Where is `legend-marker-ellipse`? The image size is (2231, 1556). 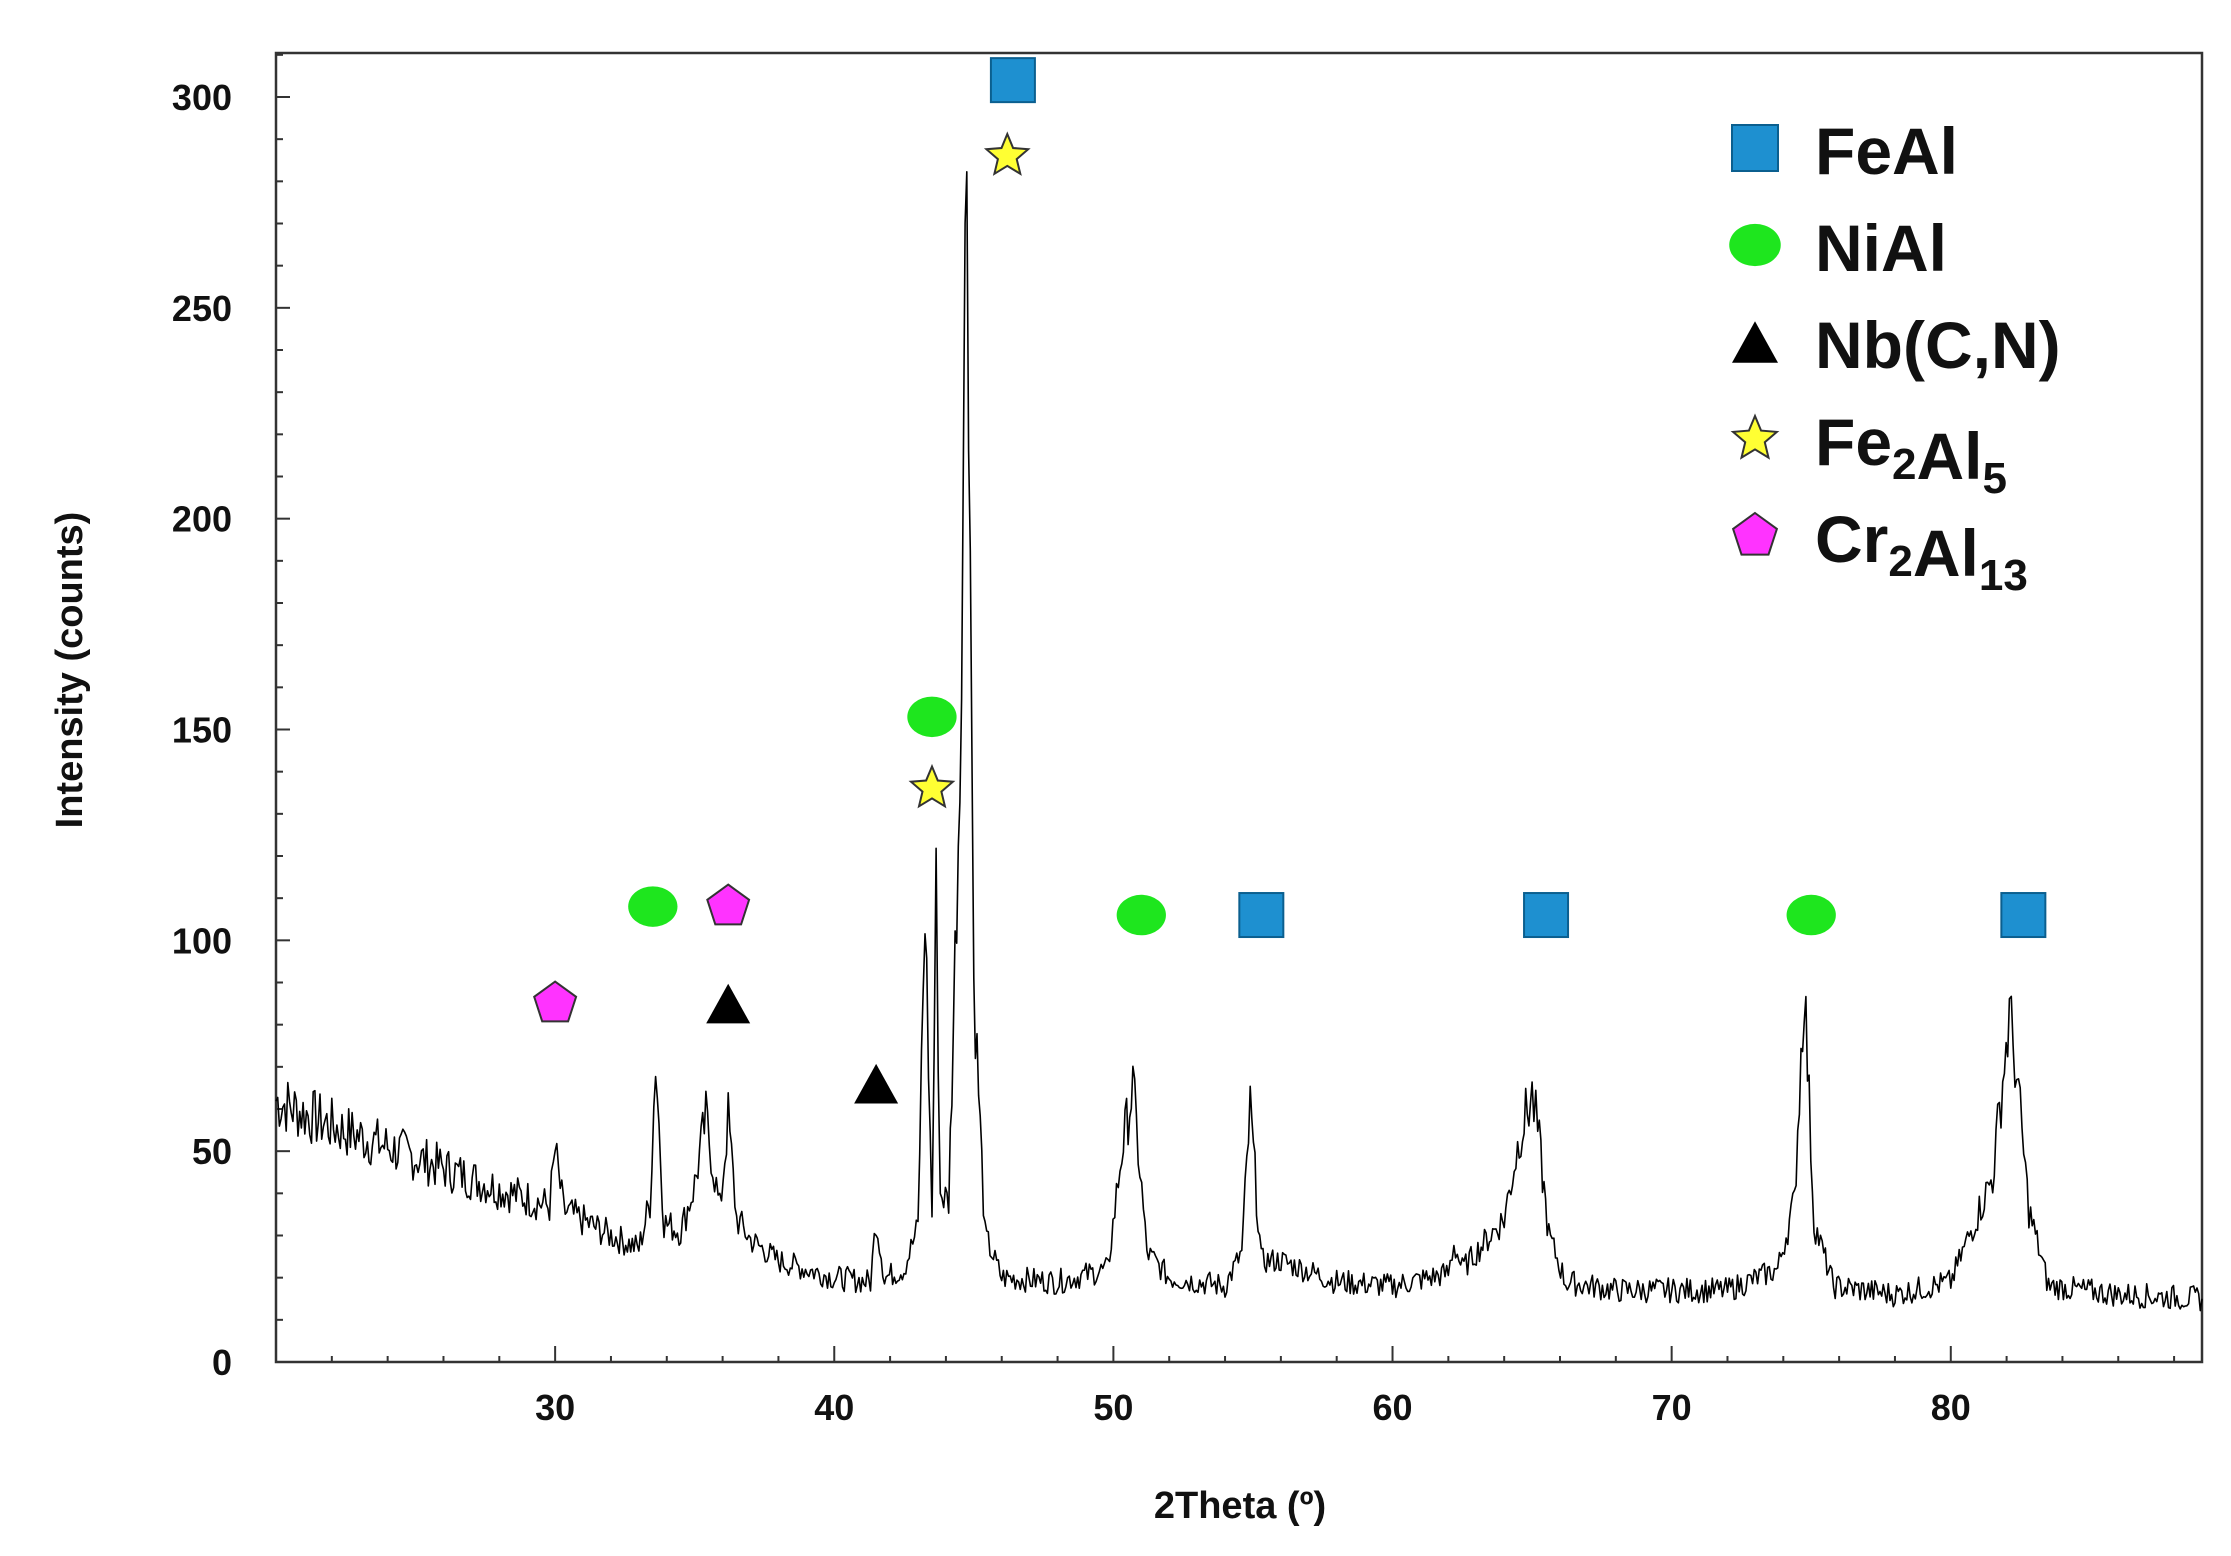 legend-marker-ellipse is located at coordinates (1755, 245).